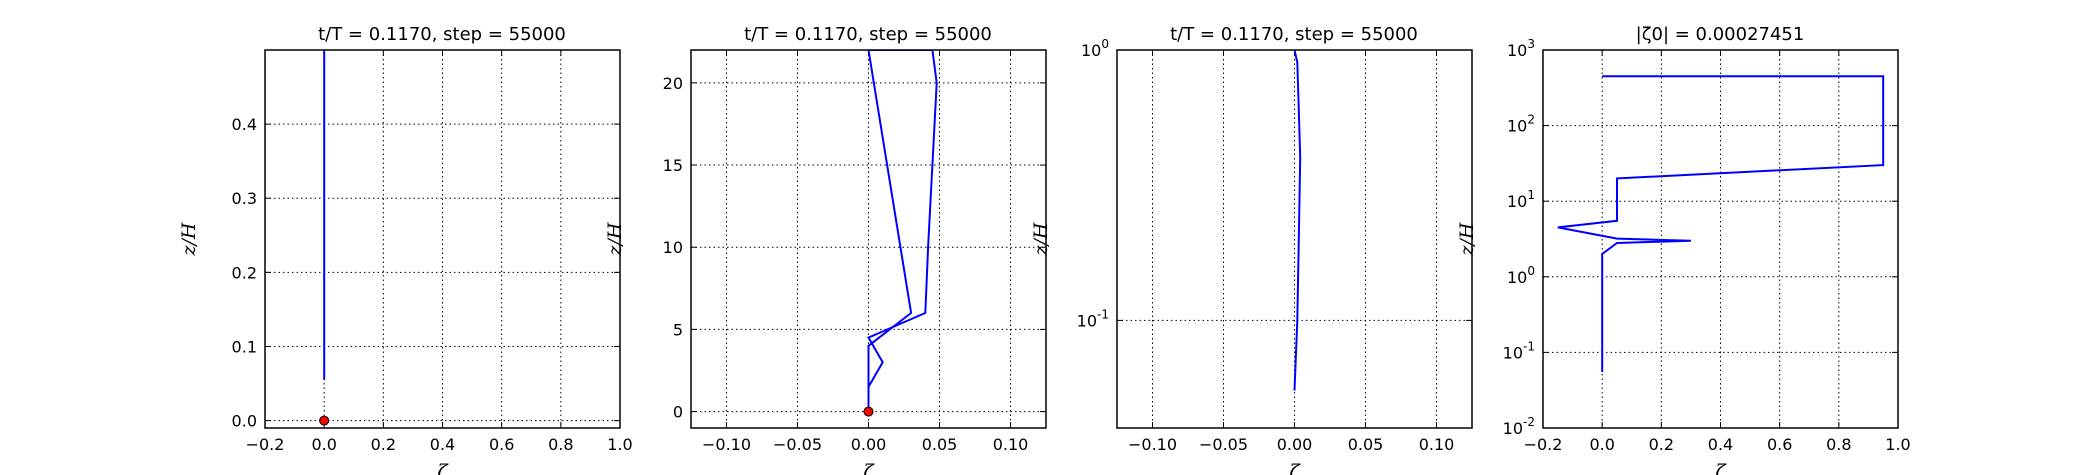  What do you see at coordinates (1519, 426) in the screenshot?
I see `y-tick-label: 10⁻²` at bounding box center [1519, 426].